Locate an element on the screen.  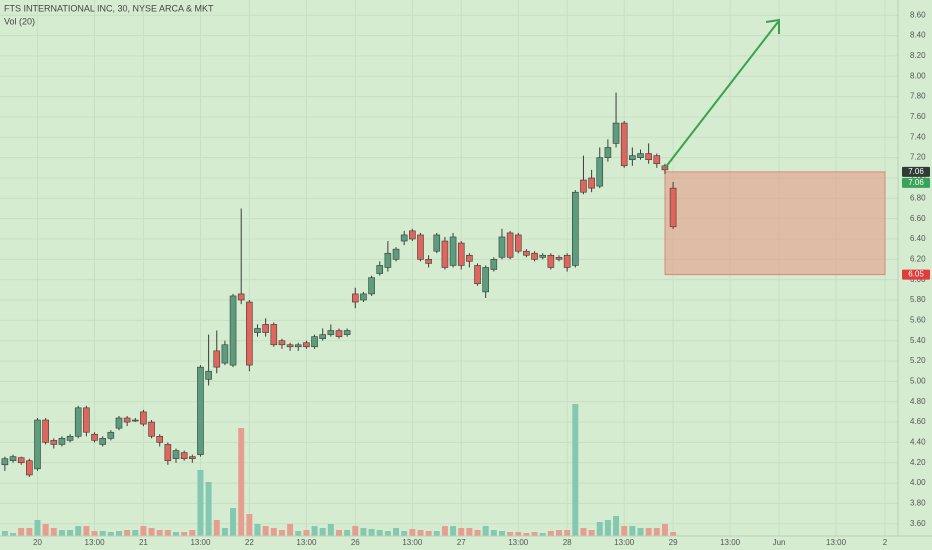
price-label: 7.06 is located at coordinates (916, 182).